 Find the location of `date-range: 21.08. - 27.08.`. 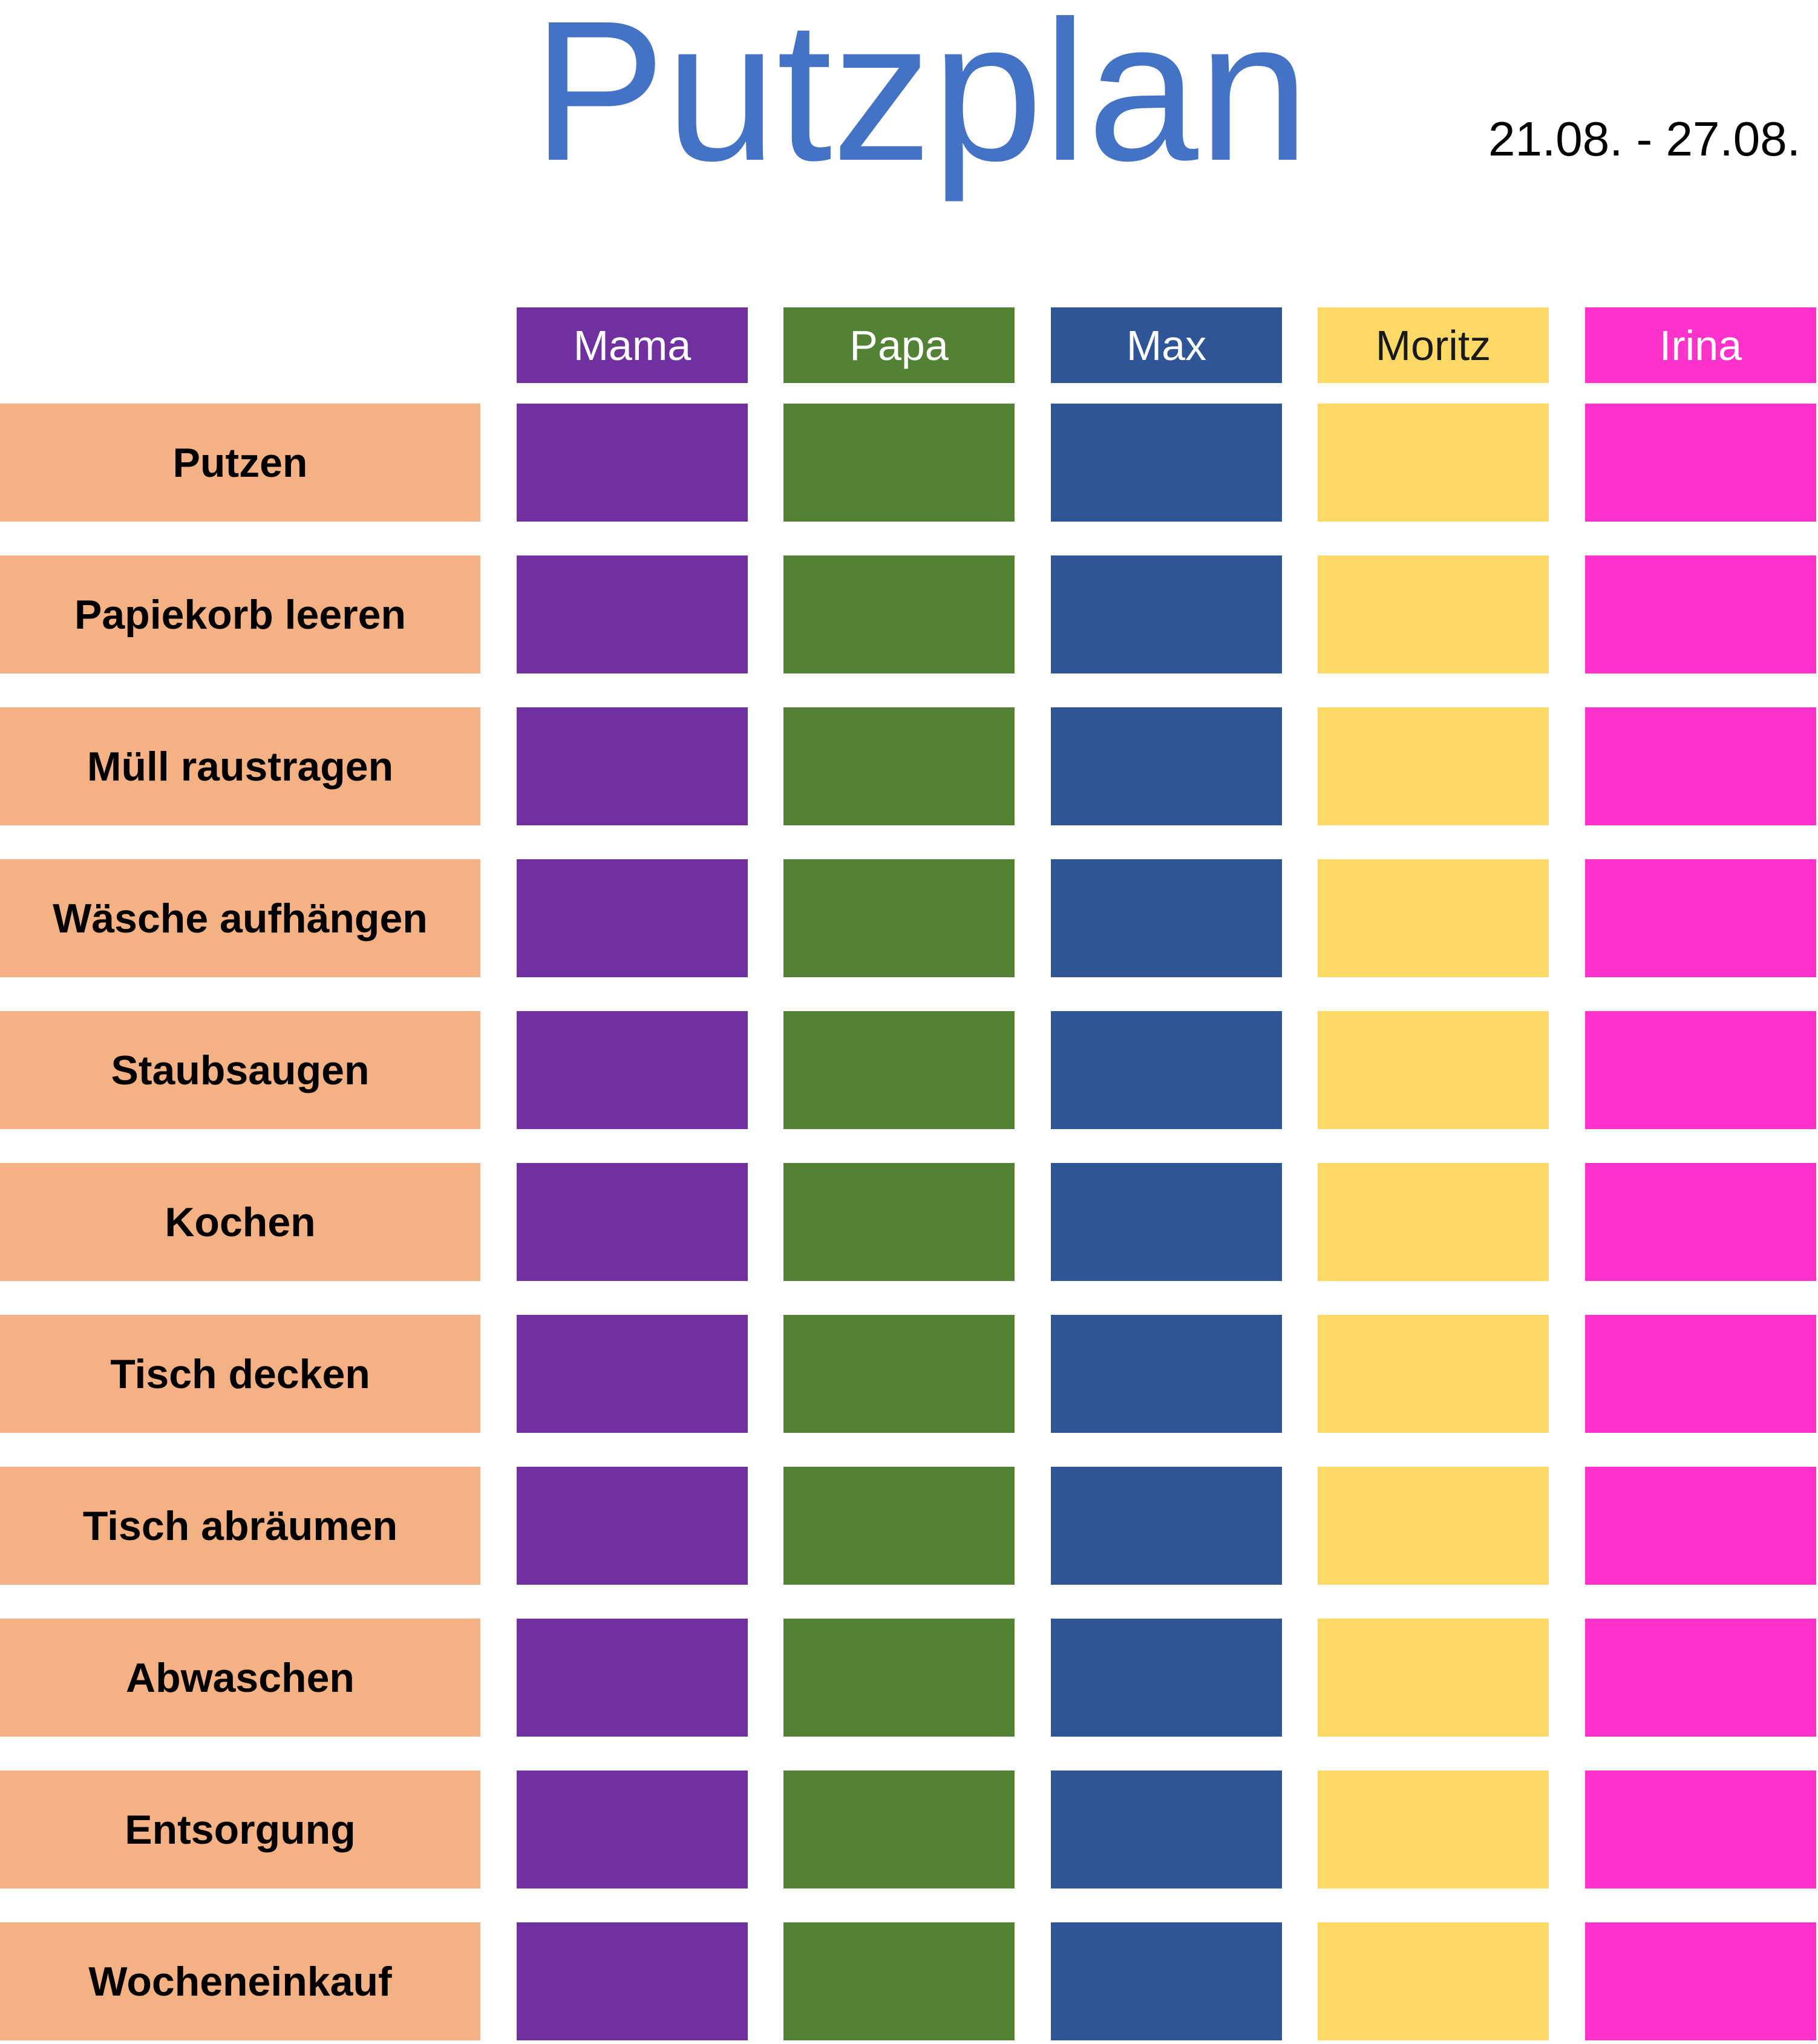

date-range: 21.08. - 27.08. is located at coordinates (1644, 139).